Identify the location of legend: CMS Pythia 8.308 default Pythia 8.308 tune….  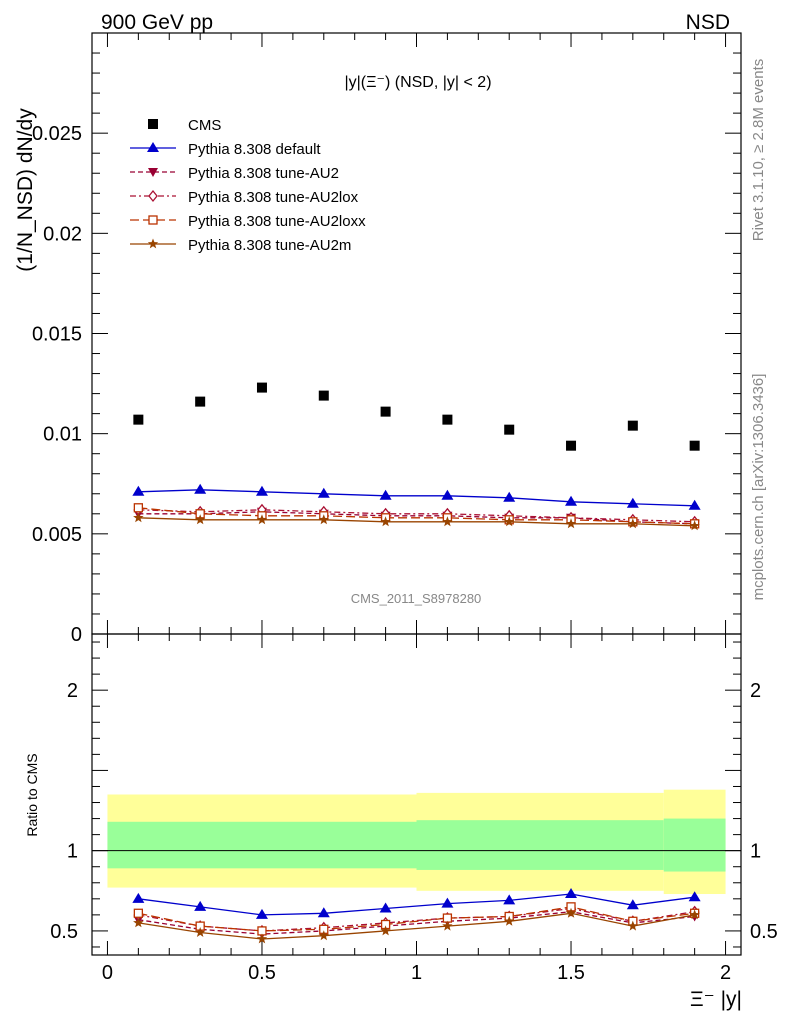
(248, 185).